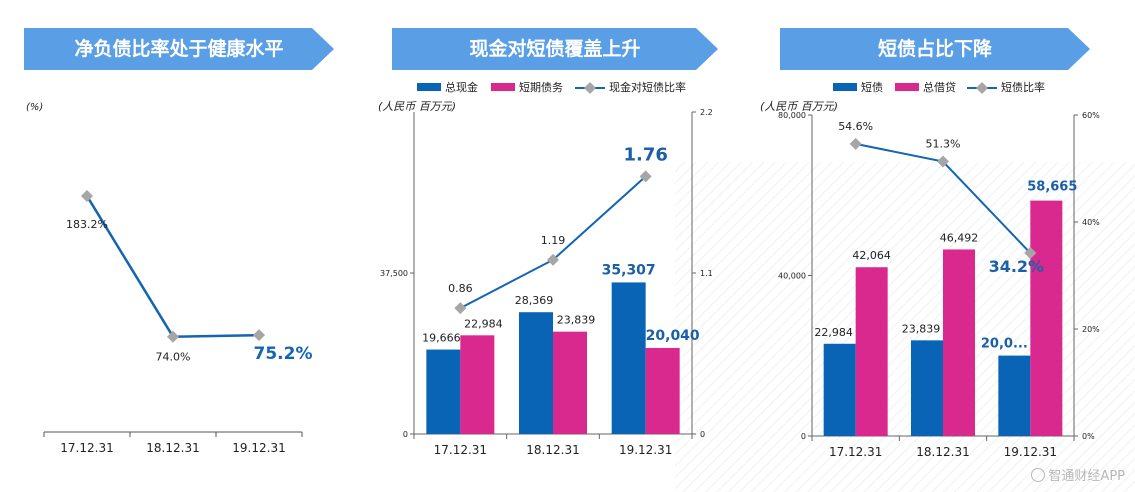 The image size is (1135, 492). What do you see at coordinates (552, 450) in the screenshot?
I see `c2-x-tick-label: 18.12.31` at bounding box center [552, 450].